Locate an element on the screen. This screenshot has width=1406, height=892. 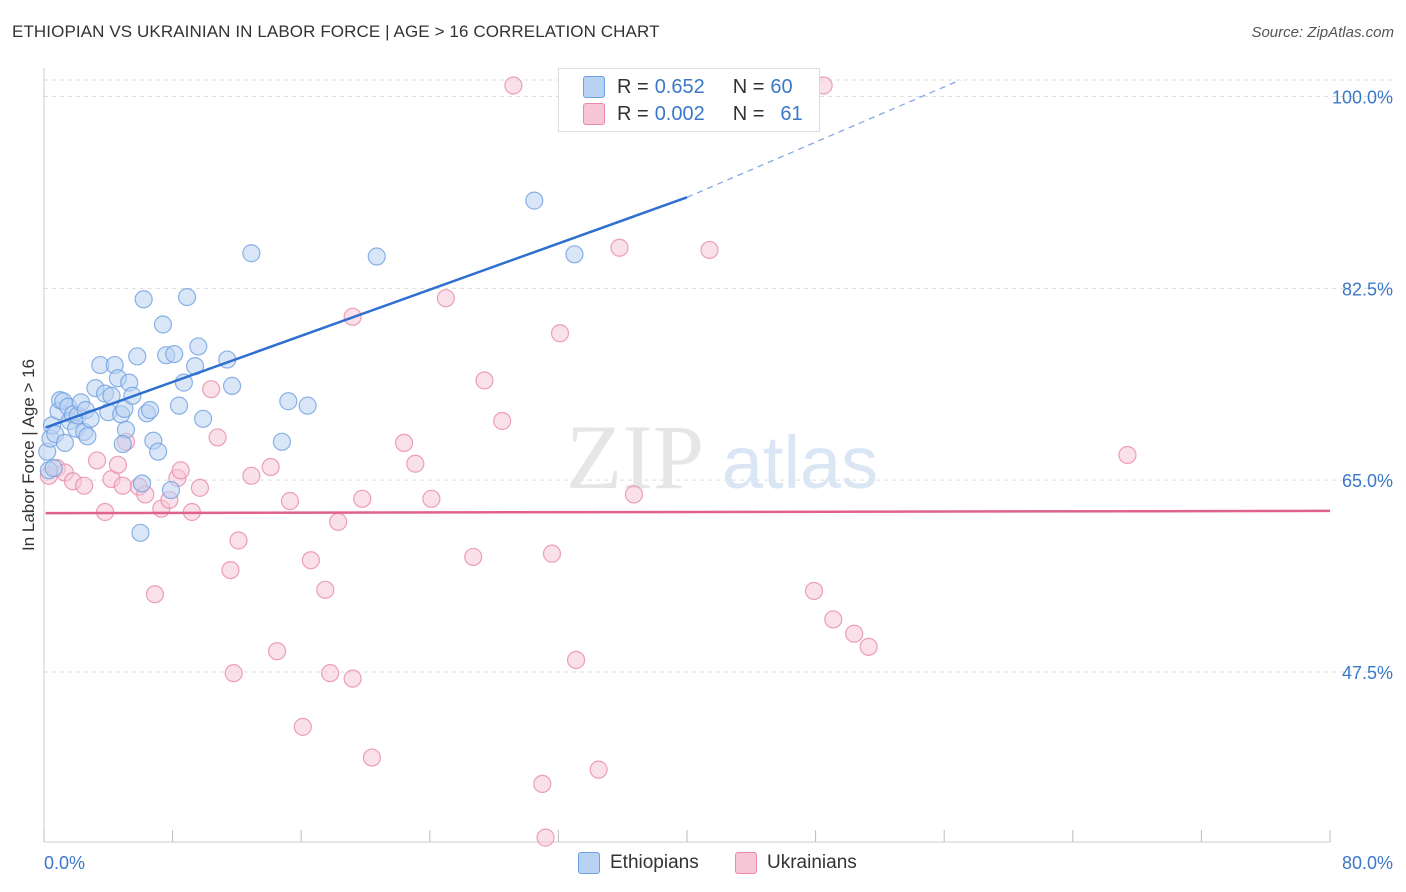
legend-row-ukrainians: R = 0.002 N = 61 is located at coordinates (693, 114).